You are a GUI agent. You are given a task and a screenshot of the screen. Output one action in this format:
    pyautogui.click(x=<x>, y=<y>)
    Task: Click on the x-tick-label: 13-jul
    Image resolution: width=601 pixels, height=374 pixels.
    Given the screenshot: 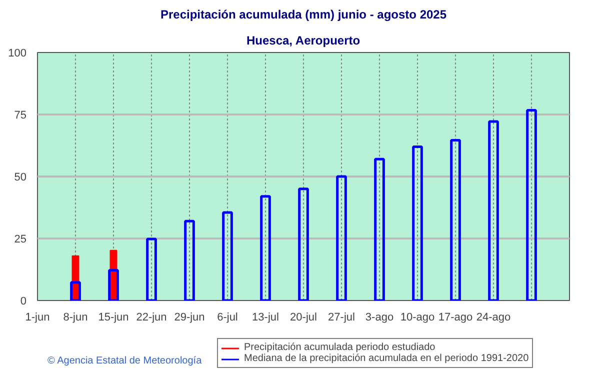 What is the action you would take?
    pyautogui.click(x=265, y=318)
    